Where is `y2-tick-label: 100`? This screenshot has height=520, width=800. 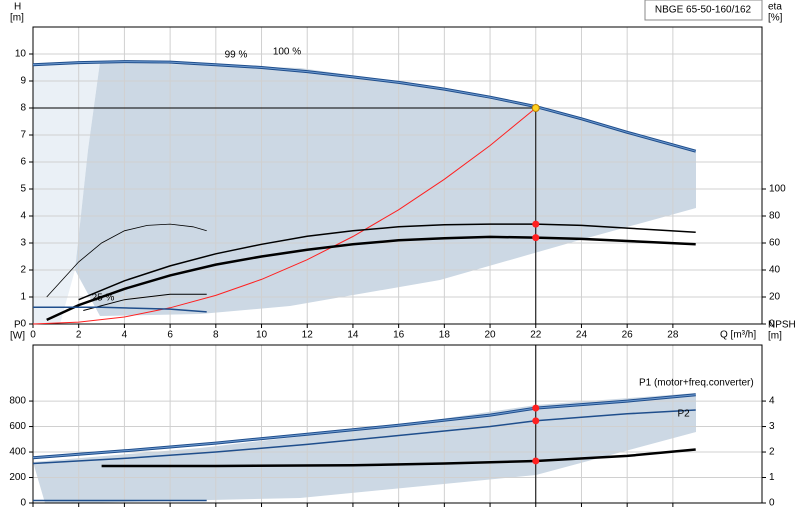
y2-tick-label: 100 is located at coordinates (777, 189).